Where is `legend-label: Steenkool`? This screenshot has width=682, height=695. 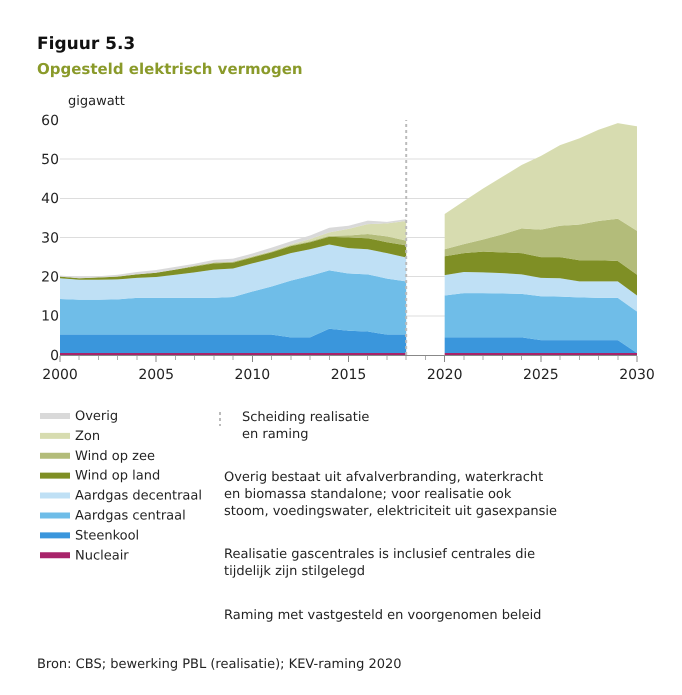 legend-label: Steenkool is located at coordinates (107, 536).